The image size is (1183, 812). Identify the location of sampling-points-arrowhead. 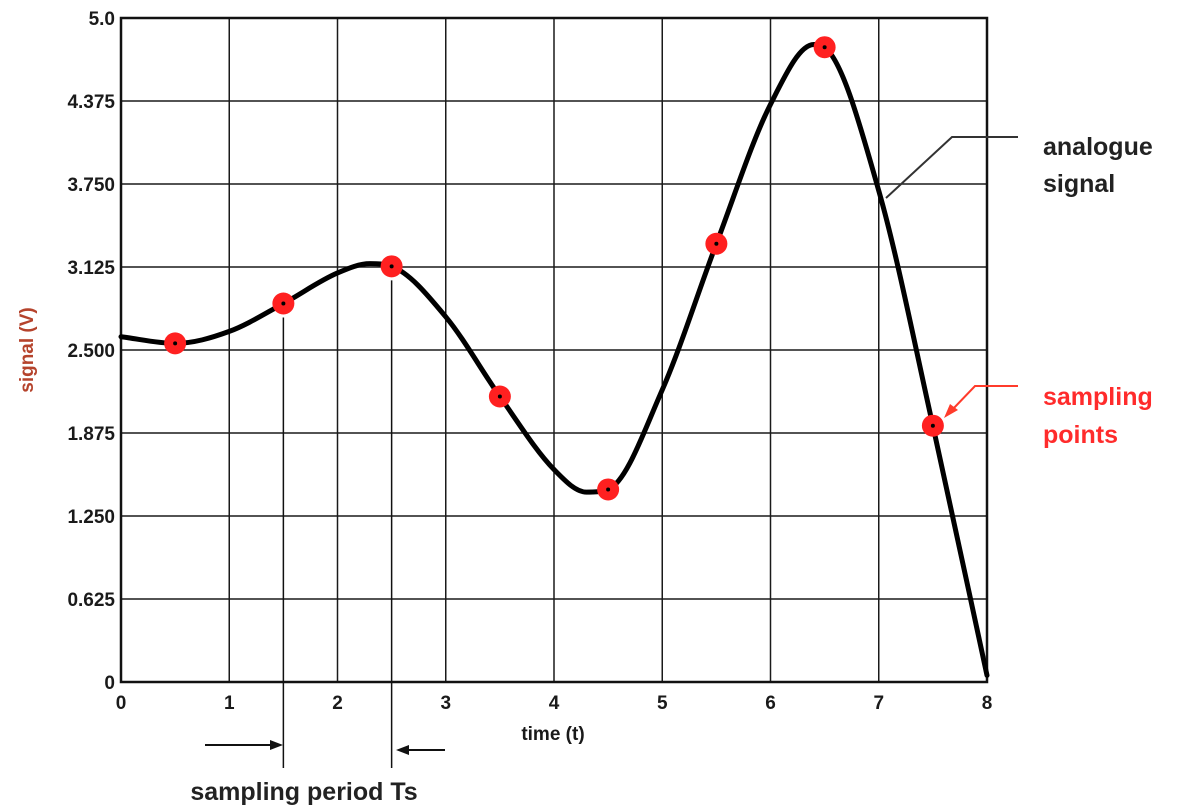
(951, 411).